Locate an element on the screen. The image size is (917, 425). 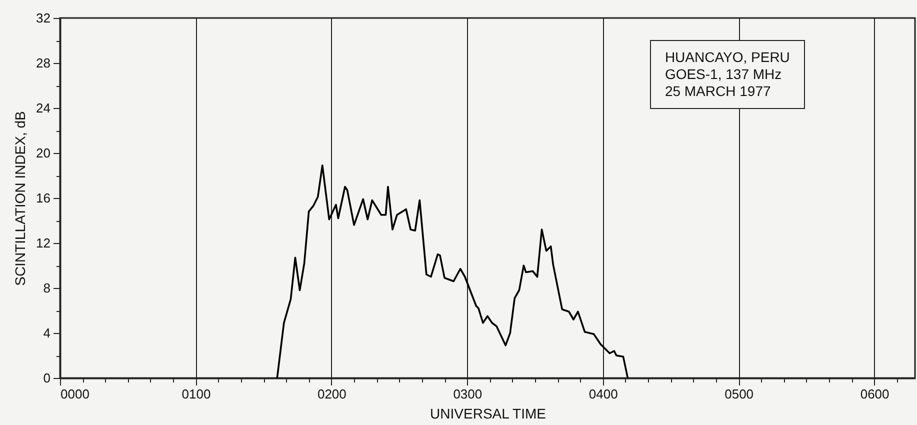
y-tick-label: 4 is located at coordinates (46, 333).